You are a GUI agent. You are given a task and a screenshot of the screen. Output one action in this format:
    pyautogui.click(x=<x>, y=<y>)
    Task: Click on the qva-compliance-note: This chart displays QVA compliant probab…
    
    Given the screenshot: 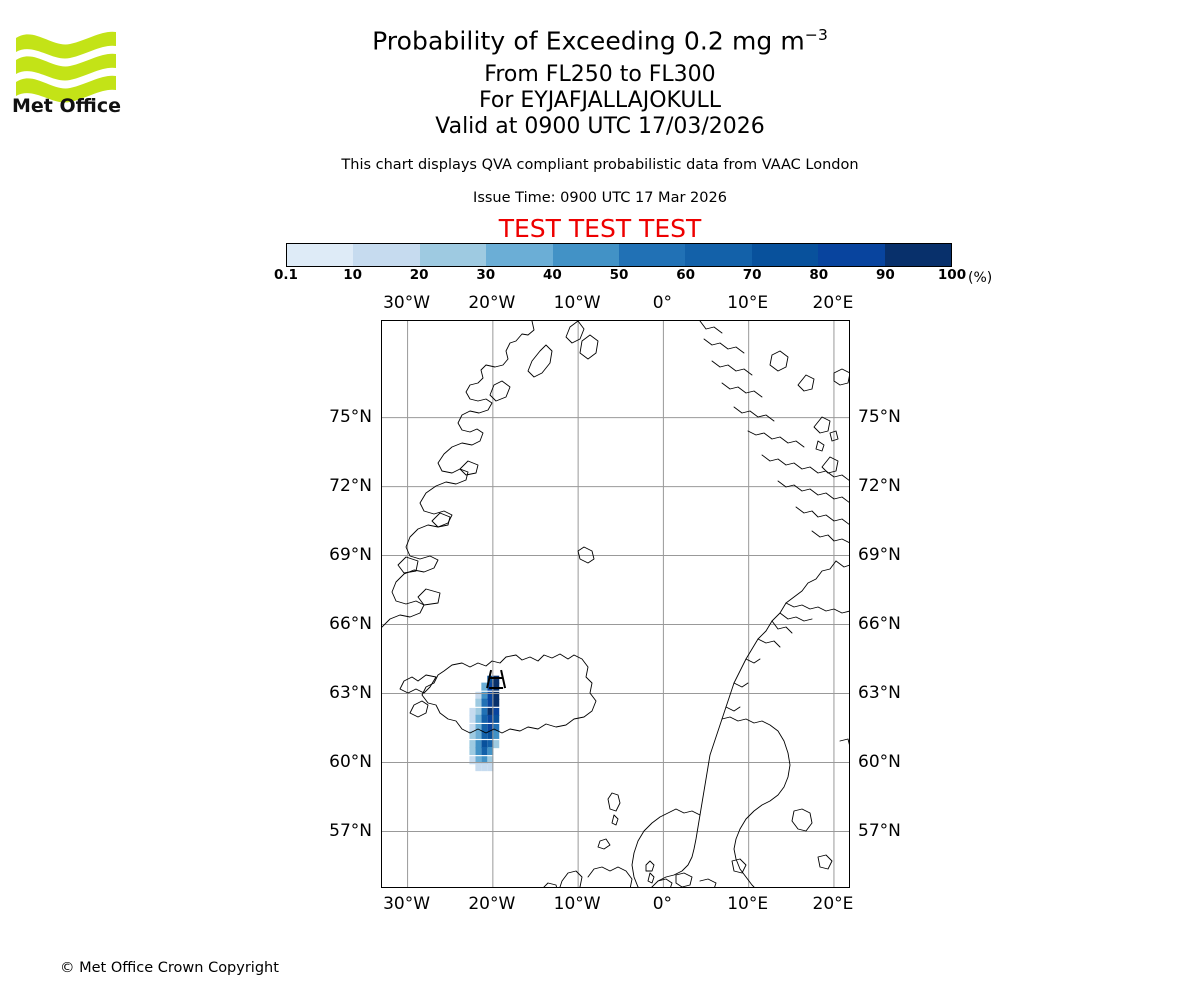 What is the action you would take?
    pyautogui.click(x=600, y=165)
    